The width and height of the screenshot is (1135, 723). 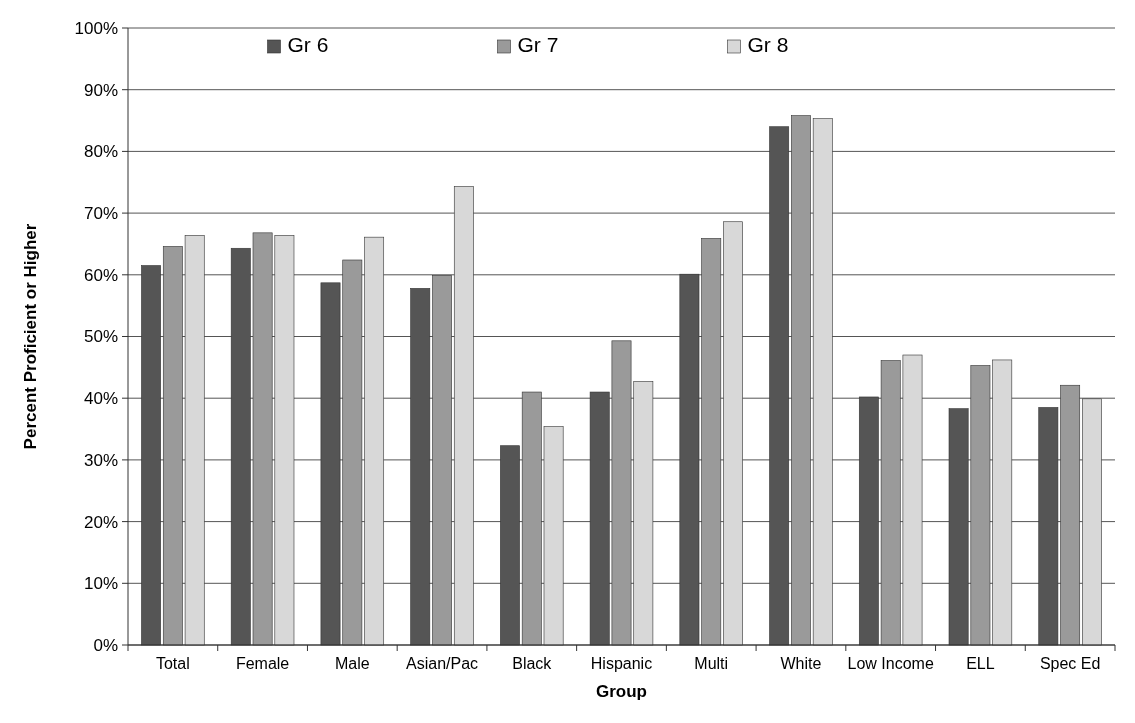 What do you see at coordinates (100, 152) in the screenshot?
I see `y-tick-label: 80%` at bounding box center [100, 152].